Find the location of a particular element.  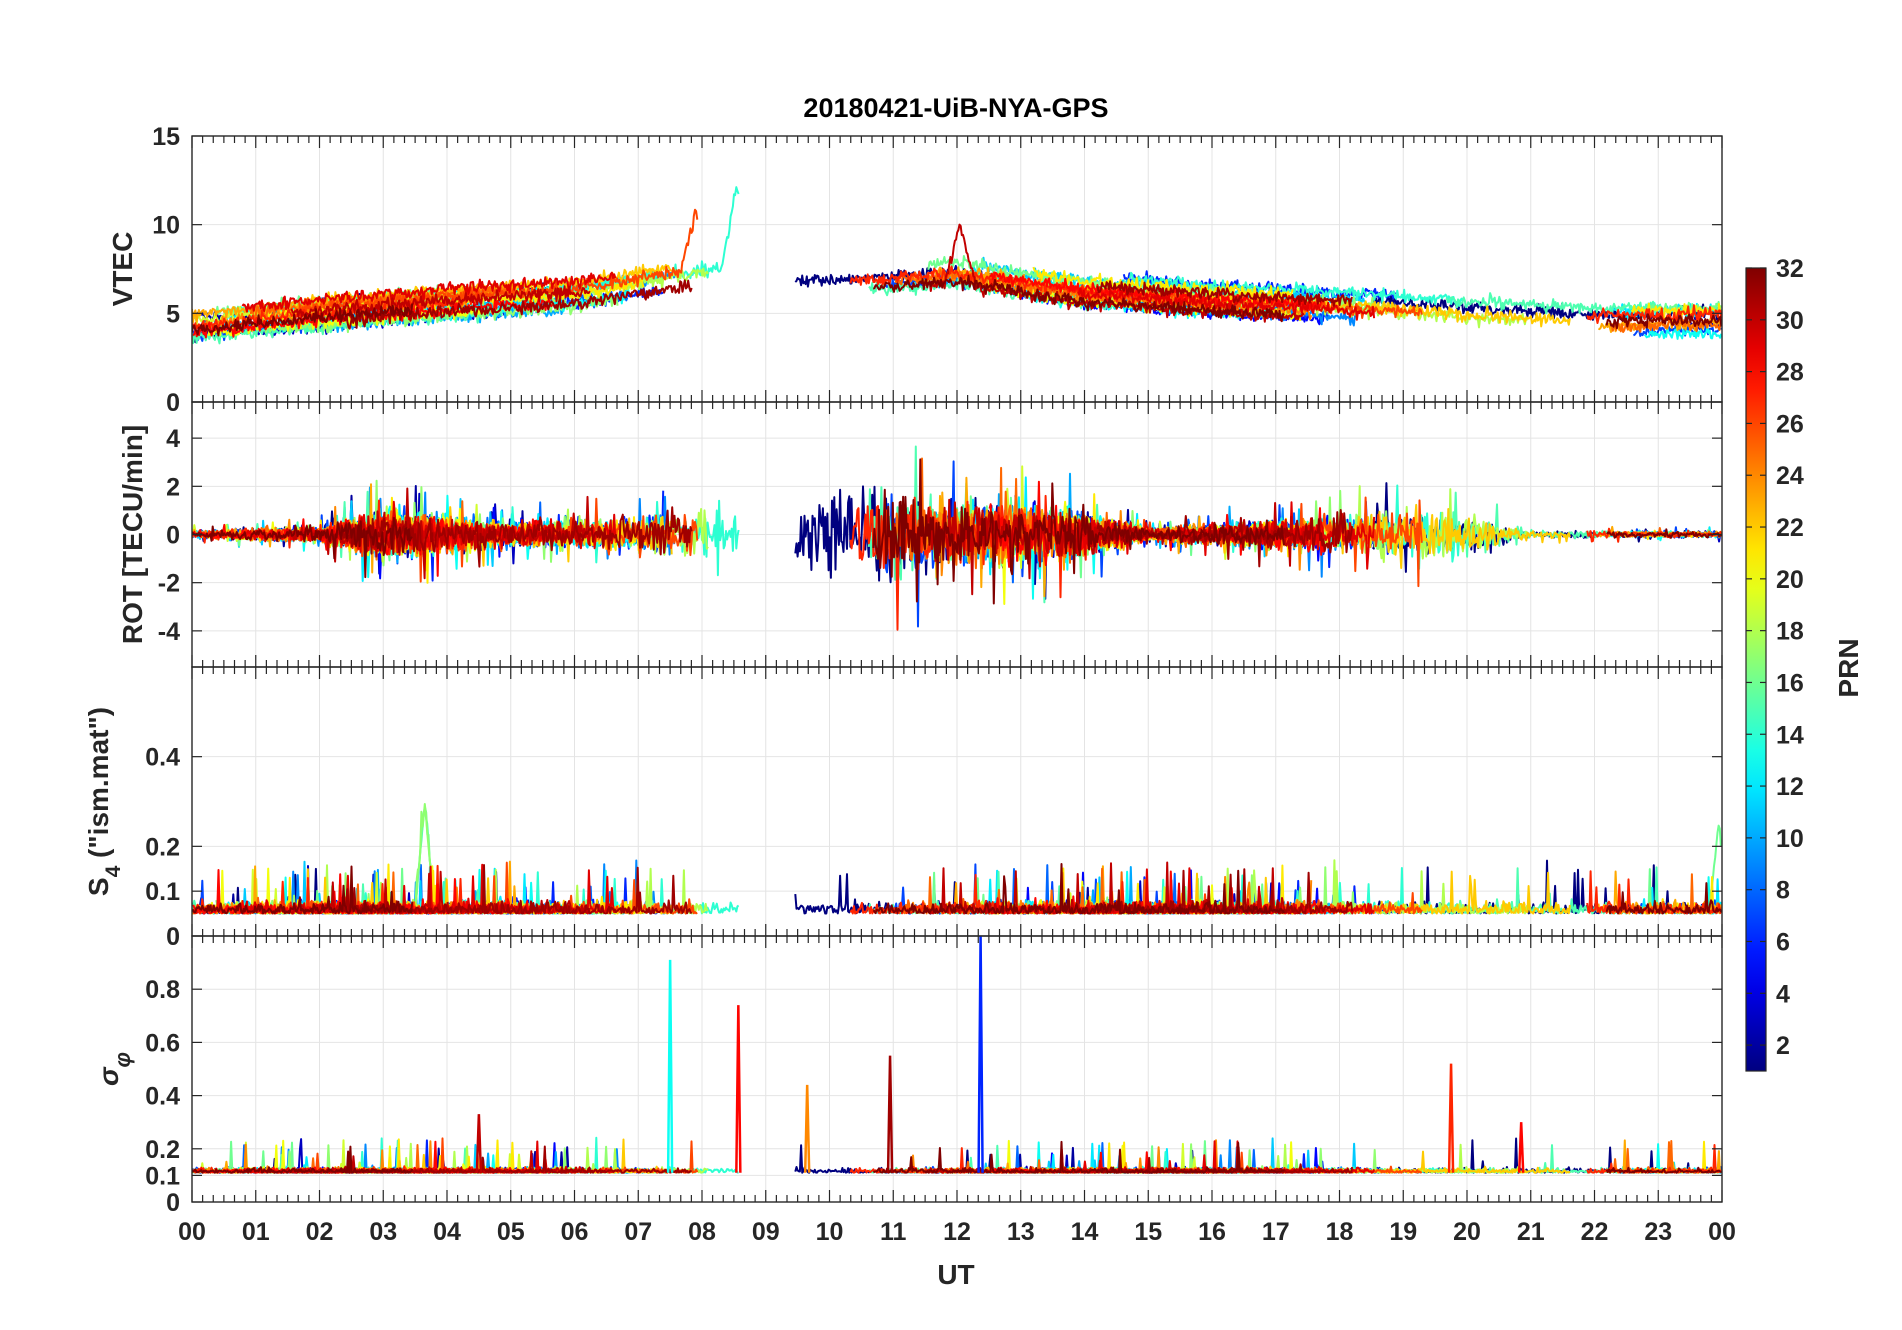

colorbar-tick-label: 32 is located at coordinates (1790, 269).